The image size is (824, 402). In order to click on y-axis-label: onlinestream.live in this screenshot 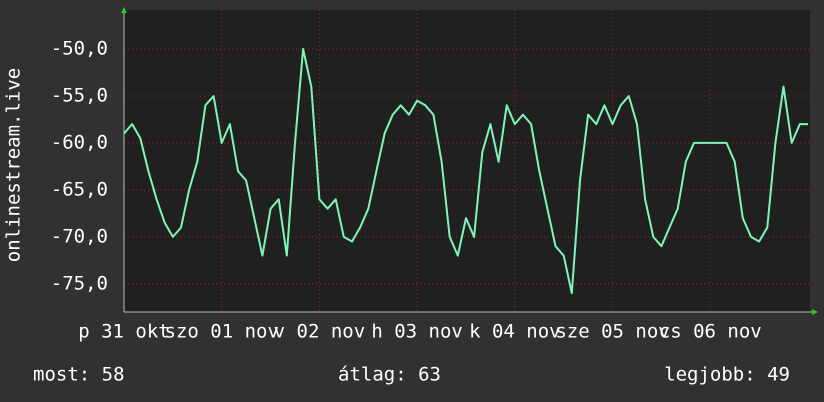, I will do `click(14, 165)`.